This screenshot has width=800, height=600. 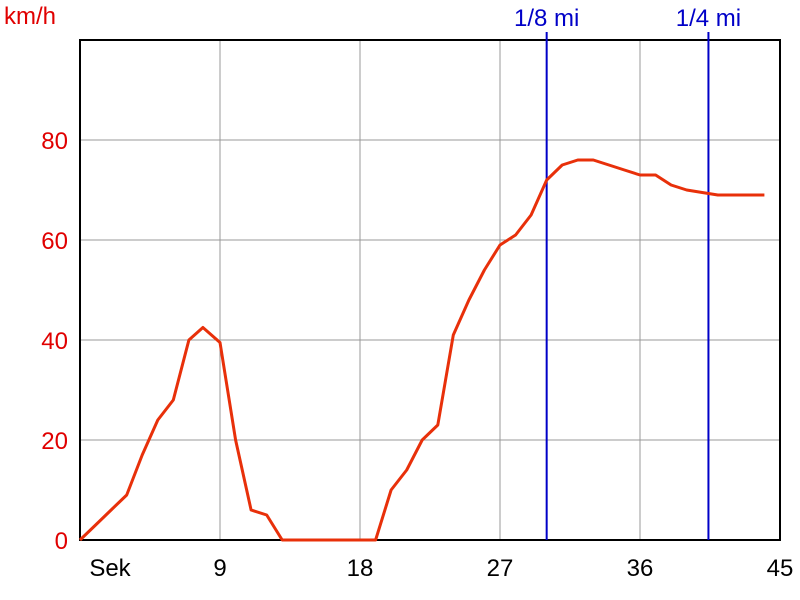 What do you see at coordinates (54, 441) in the screenshot?
I see `y-tick-label: 20` at bounding box center [54, 441].